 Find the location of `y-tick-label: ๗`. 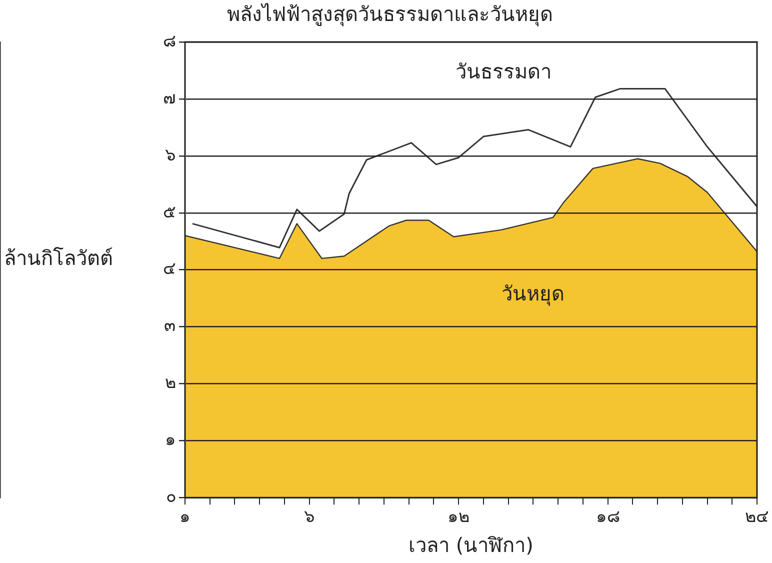

y-tick-label: ๗ is located at coordinates (169, 98).